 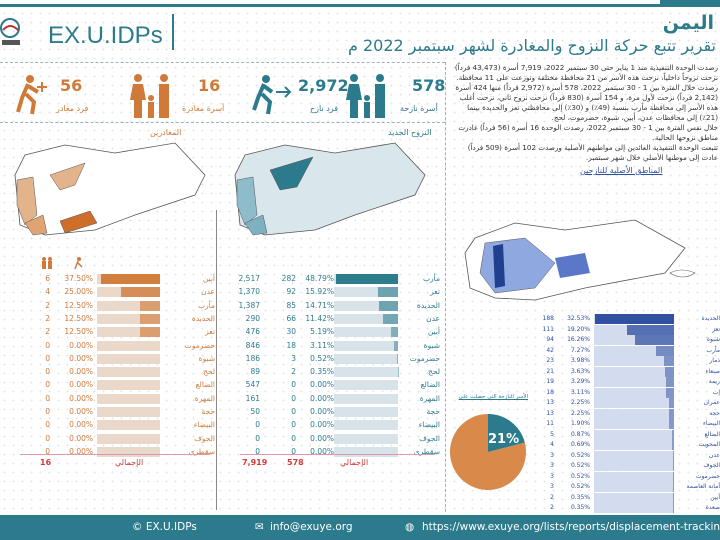 I want to click on province-name: البيضاء, so click(x=711, y=423).